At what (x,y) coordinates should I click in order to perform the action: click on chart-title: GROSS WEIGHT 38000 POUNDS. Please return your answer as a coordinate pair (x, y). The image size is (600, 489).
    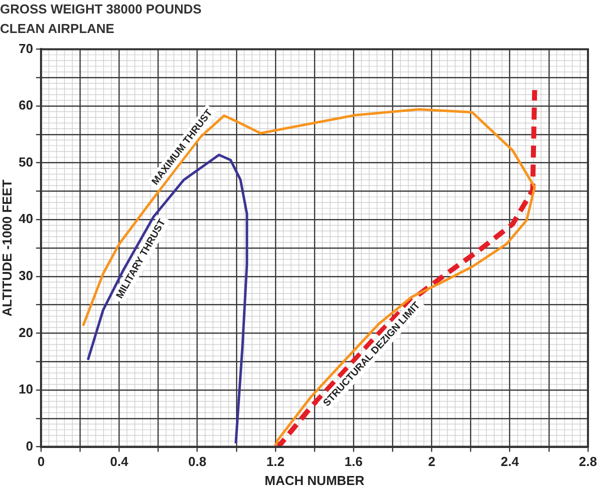
    Looking at the image, I should click on (101, 8).